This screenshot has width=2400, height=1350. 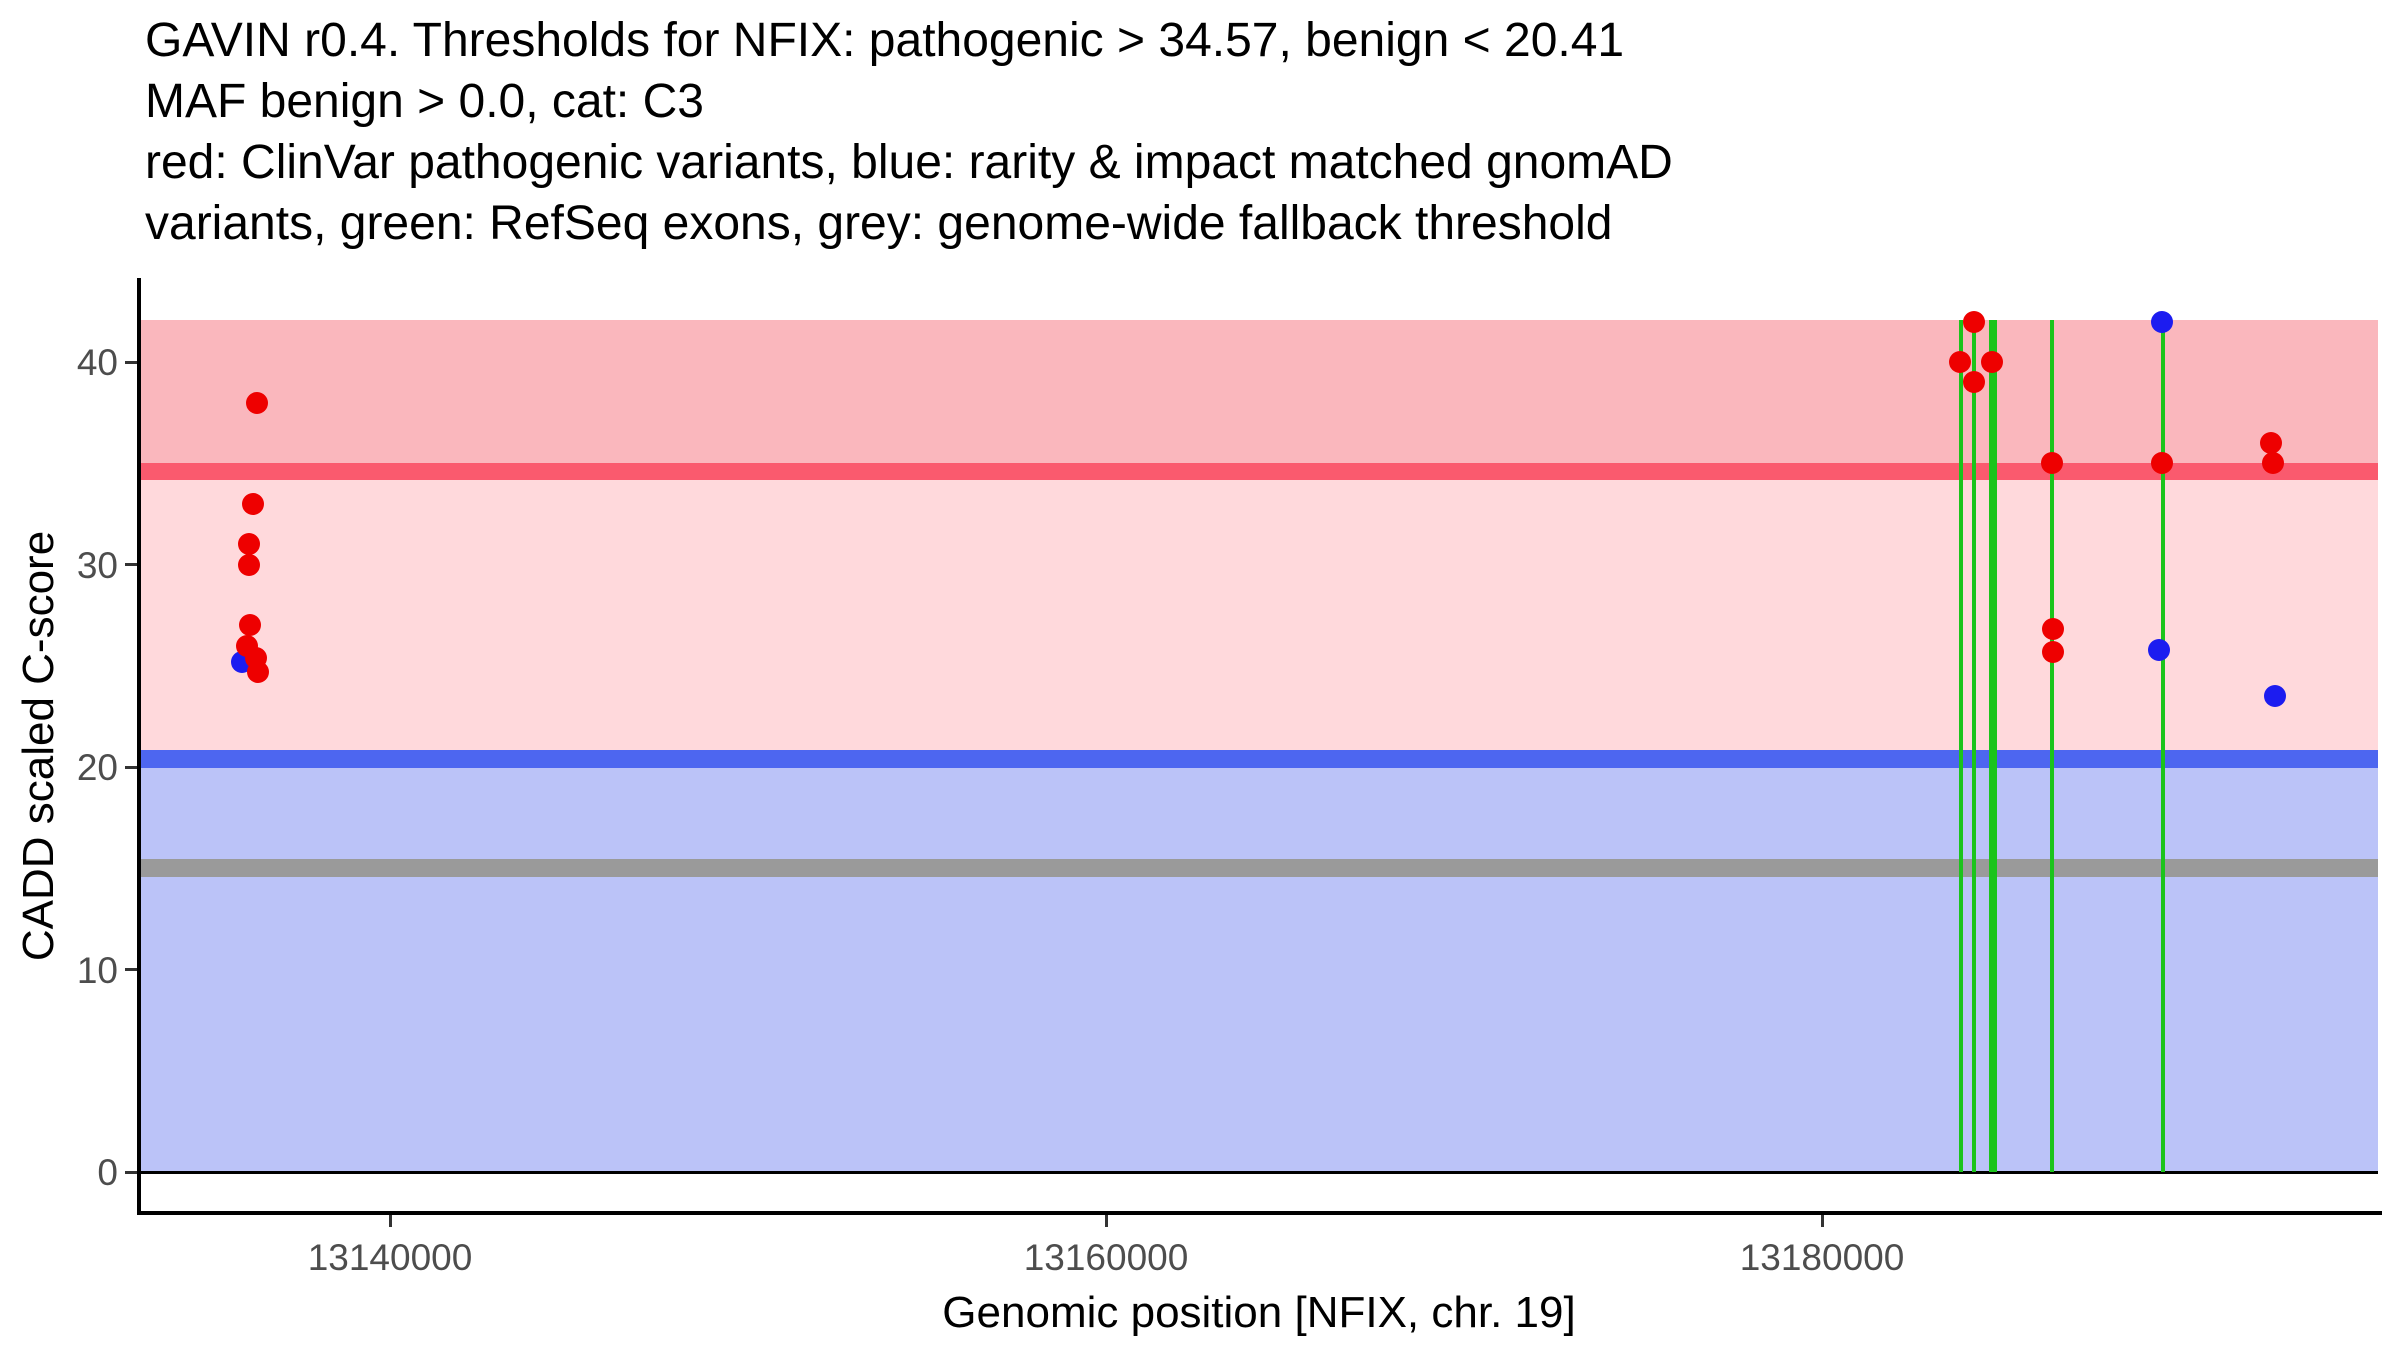 I want to click on x-tick-label: 13160000, so click(x=1106, y=1257).